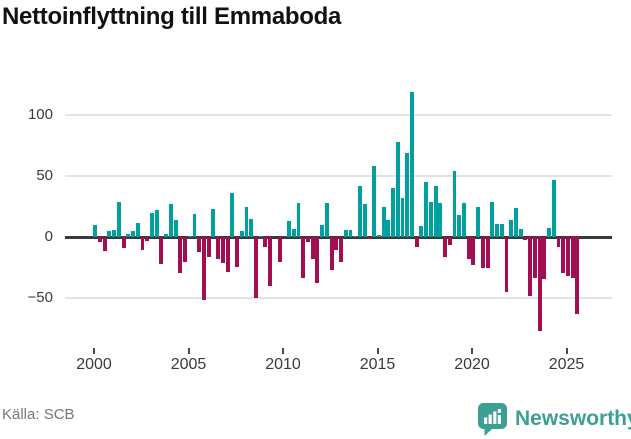 Image resolution: width=631 pixels, height=439 pixels. Describe the element at coordinates (156, 224) in the screenshot. I see `bar-2003-q2` at that location.